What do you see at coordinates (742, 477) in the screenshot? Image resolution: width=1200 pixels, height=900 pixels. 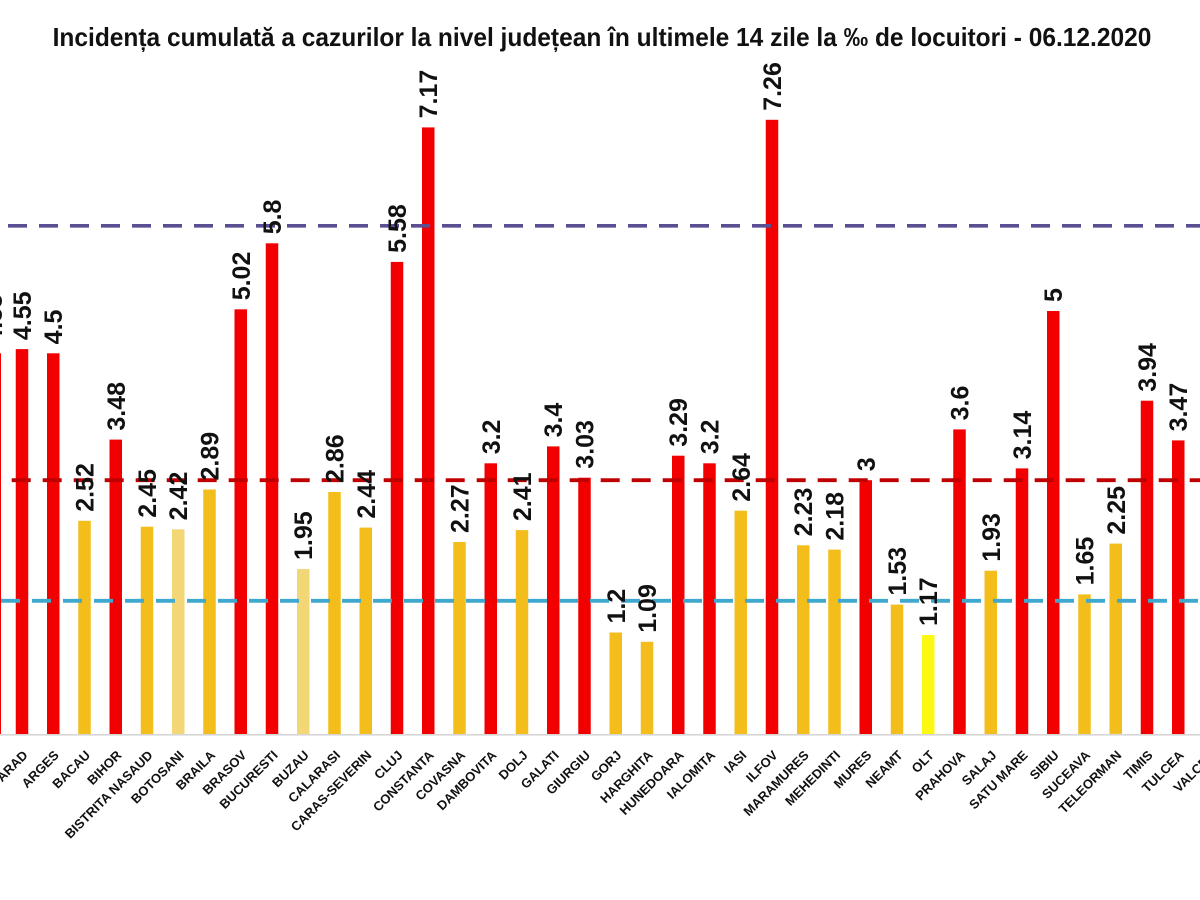 I see `svg-text: 2.64` at bounding box center [742, 477].